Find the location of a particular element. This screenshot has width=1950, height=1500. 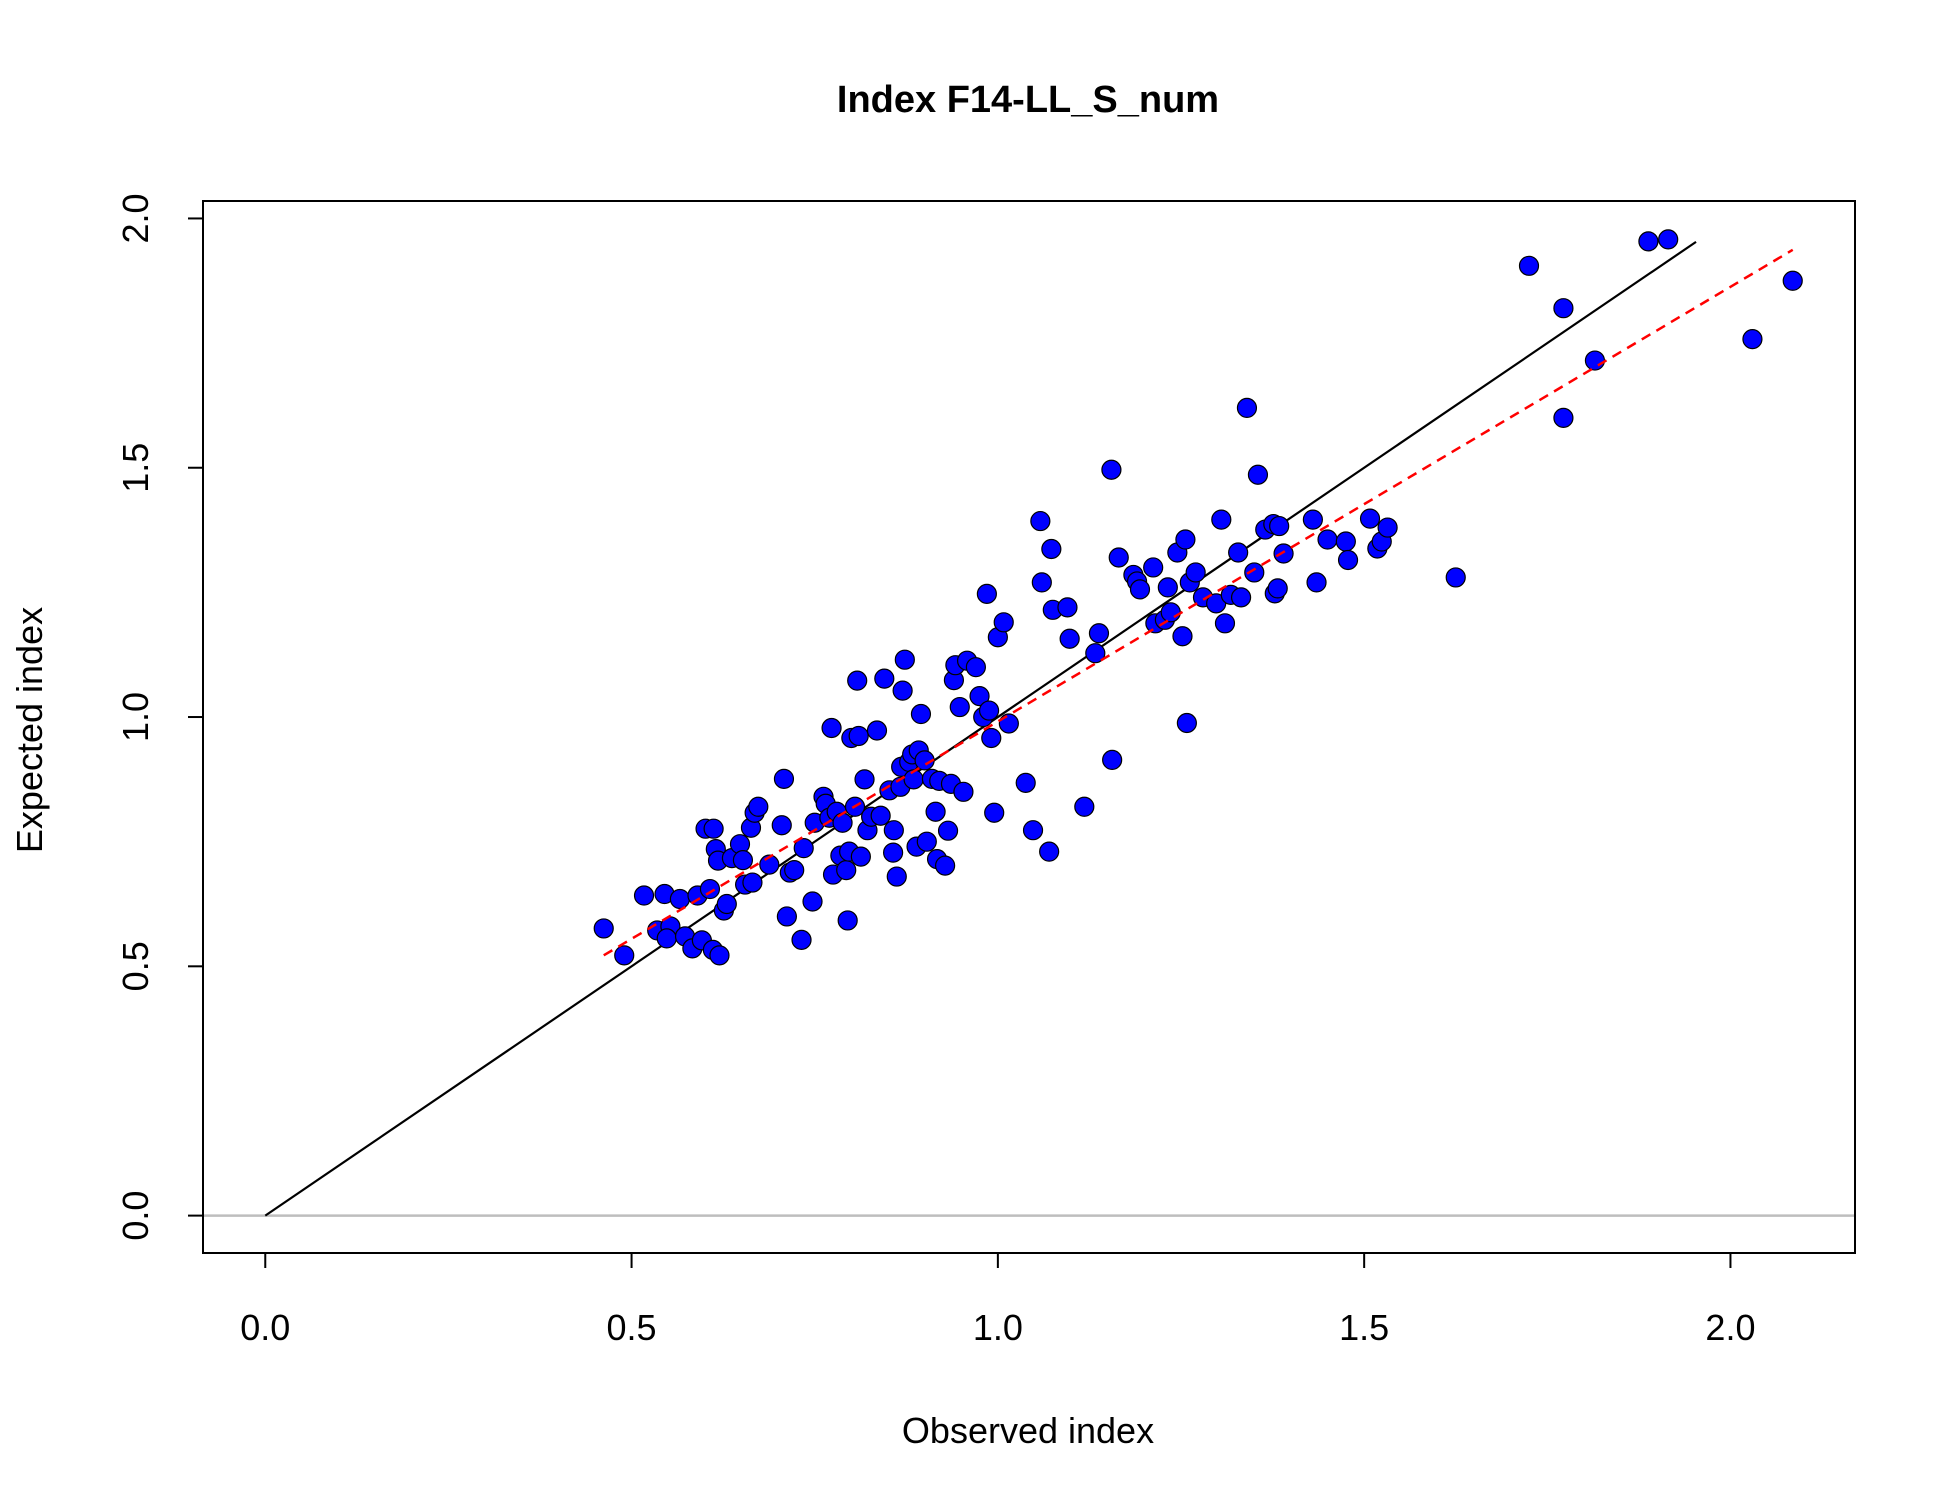

chart-title: Index F14-LL_S_num is located at coordinates (1028, 100).